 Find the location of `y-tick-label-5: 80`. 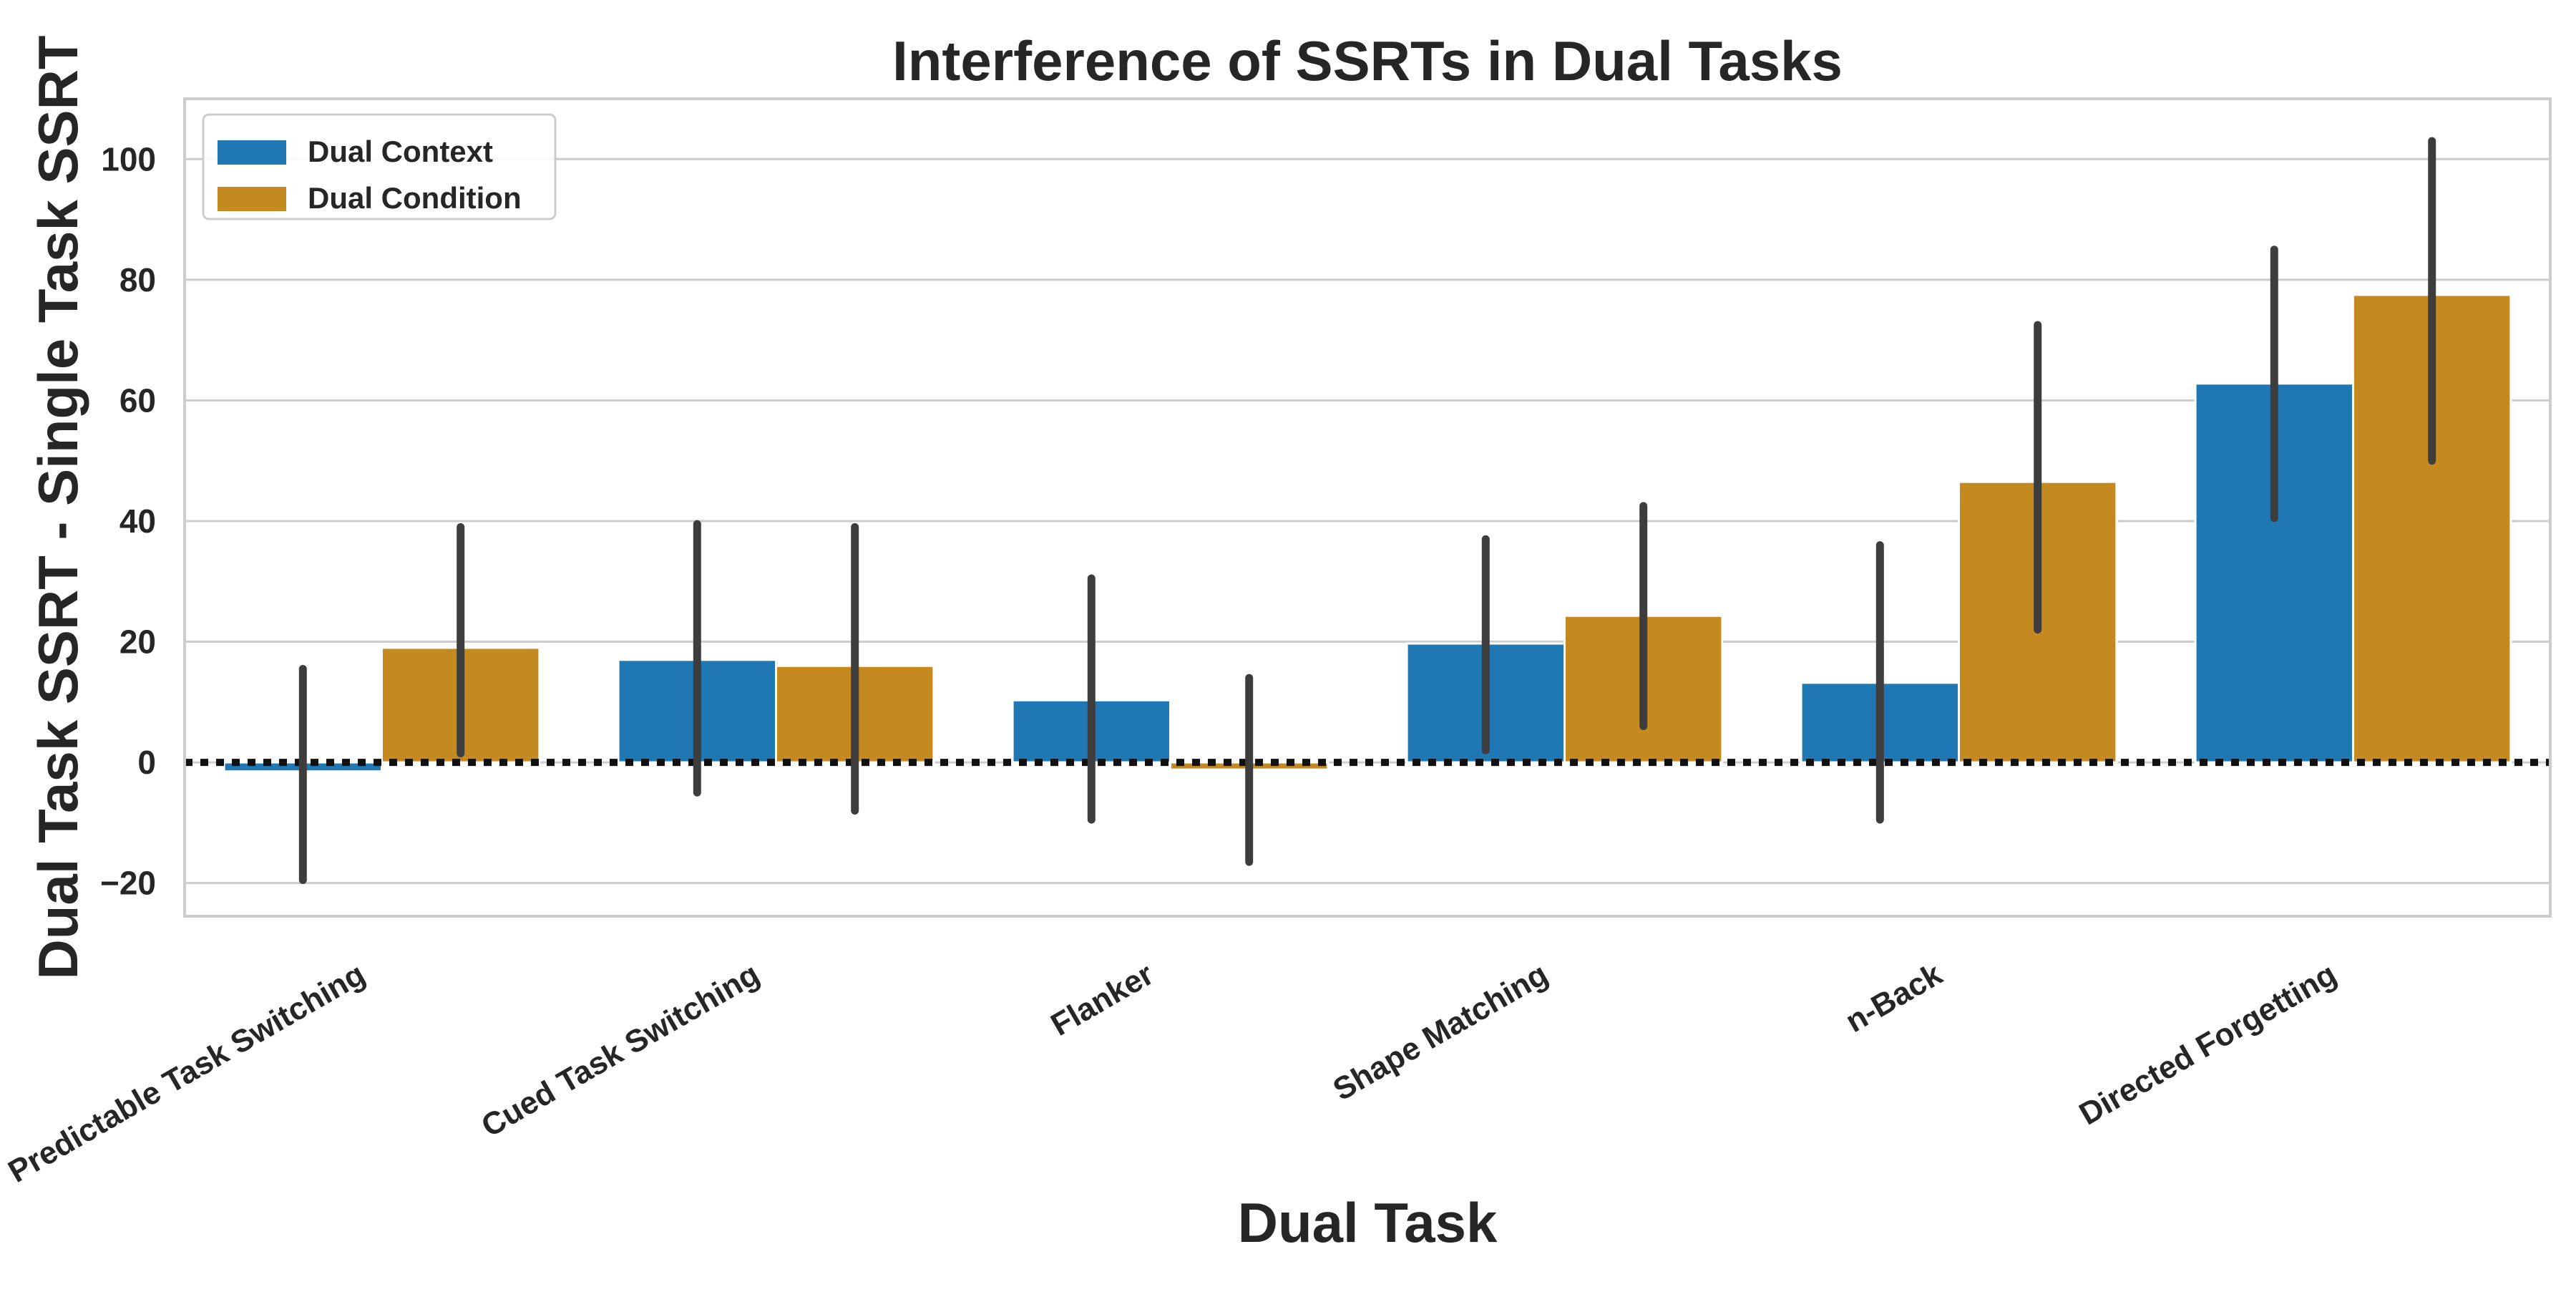

y-tick-label-5: 80 is located at coordinates (137, 279).